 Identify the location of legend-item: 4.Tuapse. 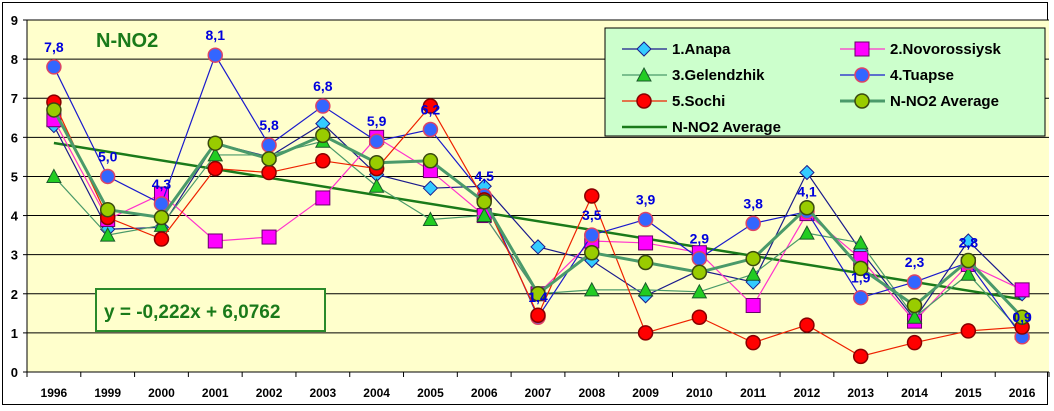
(897, 75).